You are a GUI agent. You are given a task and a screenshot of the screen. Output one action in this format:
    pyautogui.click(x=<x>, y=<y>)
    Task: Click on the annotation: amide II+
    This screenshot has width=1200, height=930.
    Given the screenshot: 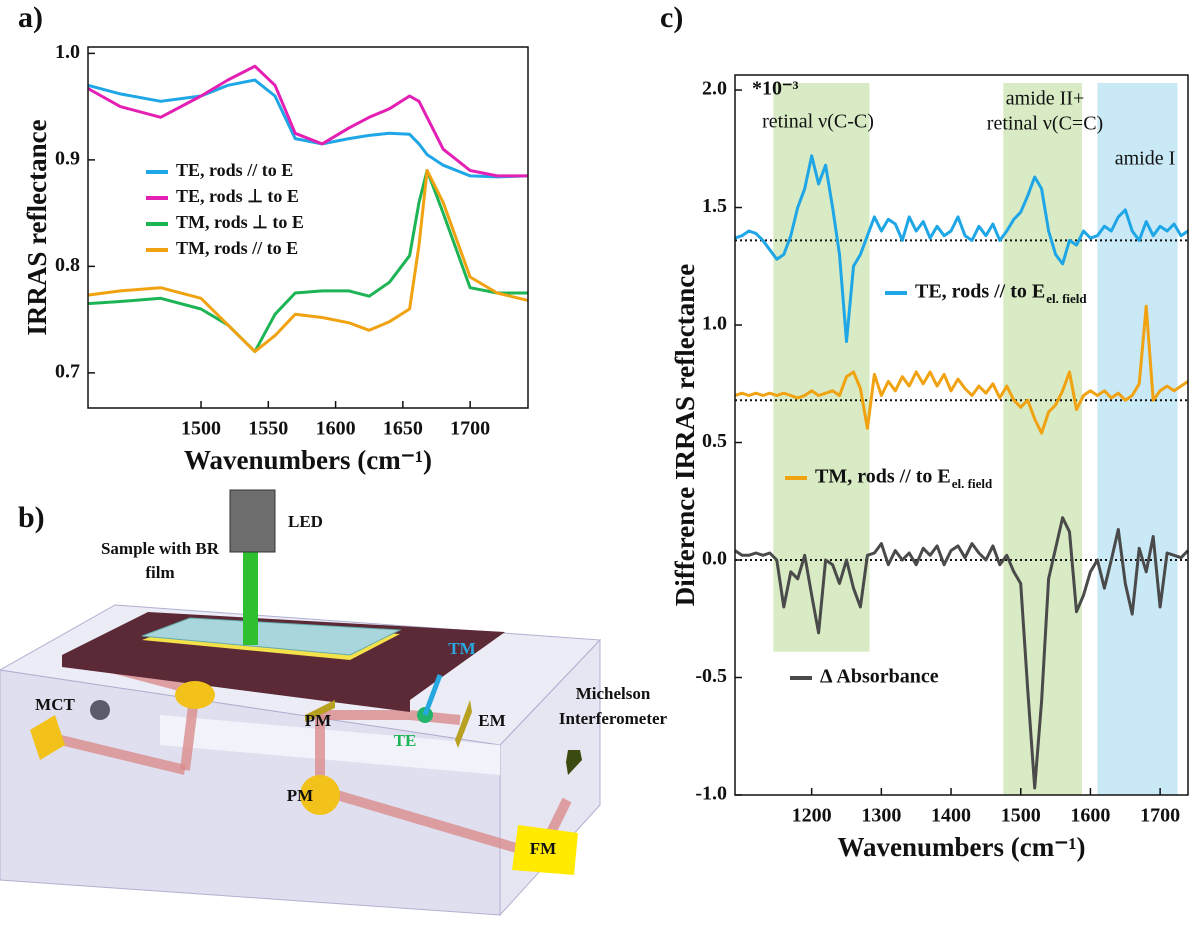 What is the action you would take?
    pyautogui.click(x=1045, y=99)
    